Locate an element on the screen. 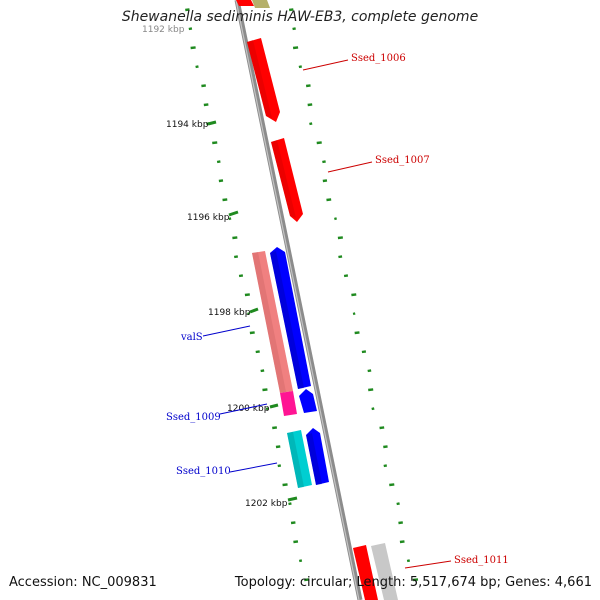  scale-ticks is located at coordinates (252, 311).